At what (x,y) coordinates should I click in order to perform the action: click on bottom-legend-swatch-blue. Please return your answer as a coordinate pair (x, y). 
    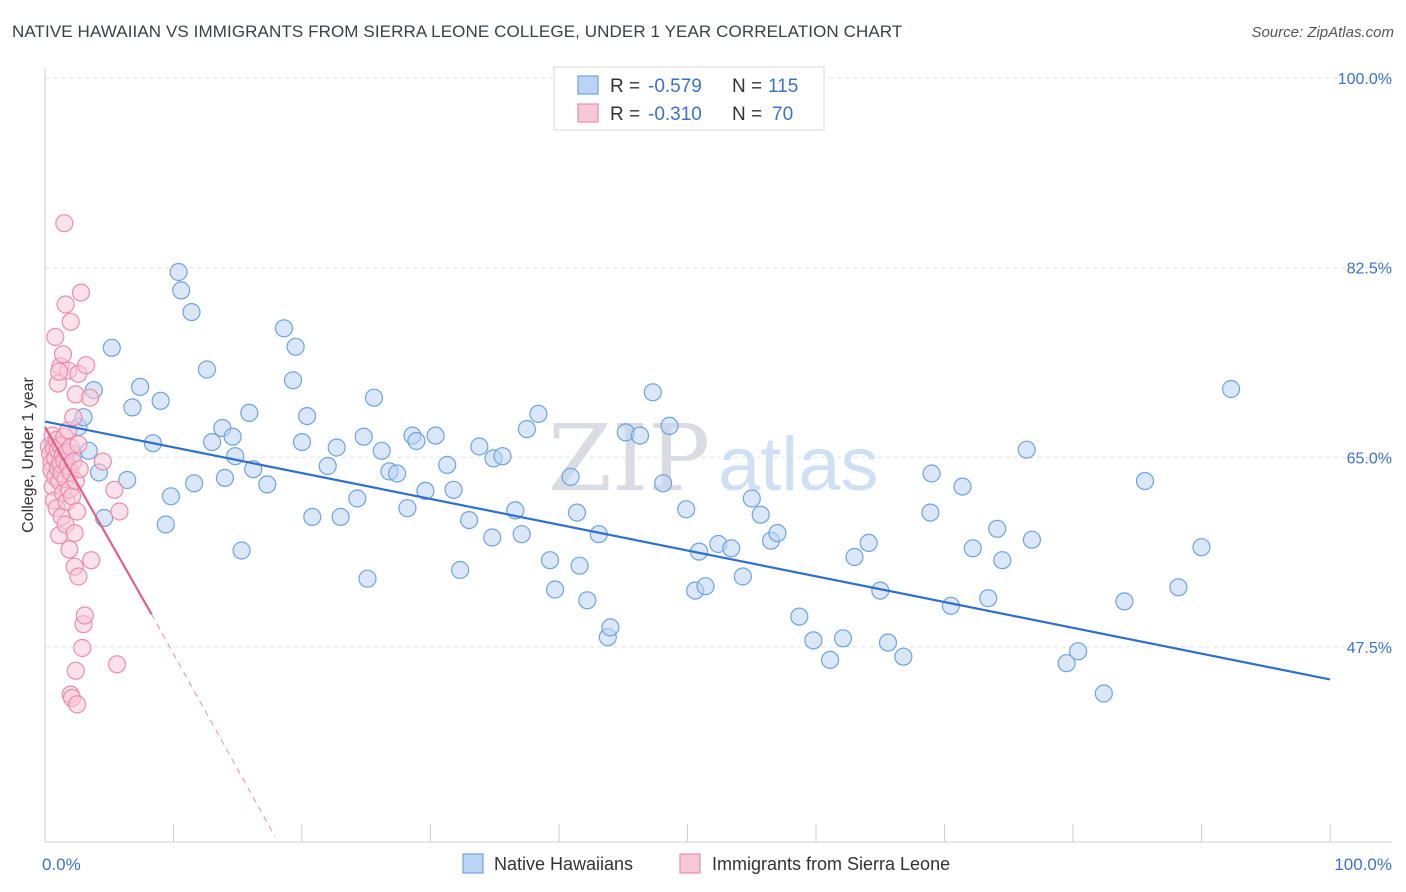
    Looking at the image, I should click on (473, 863).